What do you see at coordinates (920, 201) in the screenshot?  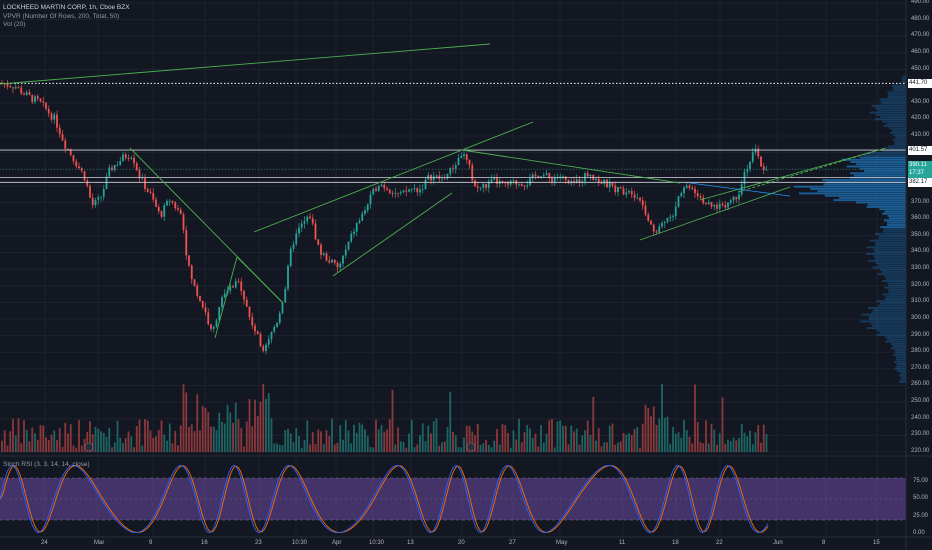 I see `price-tick-label: 370.00` at bounding box center [920, 201].